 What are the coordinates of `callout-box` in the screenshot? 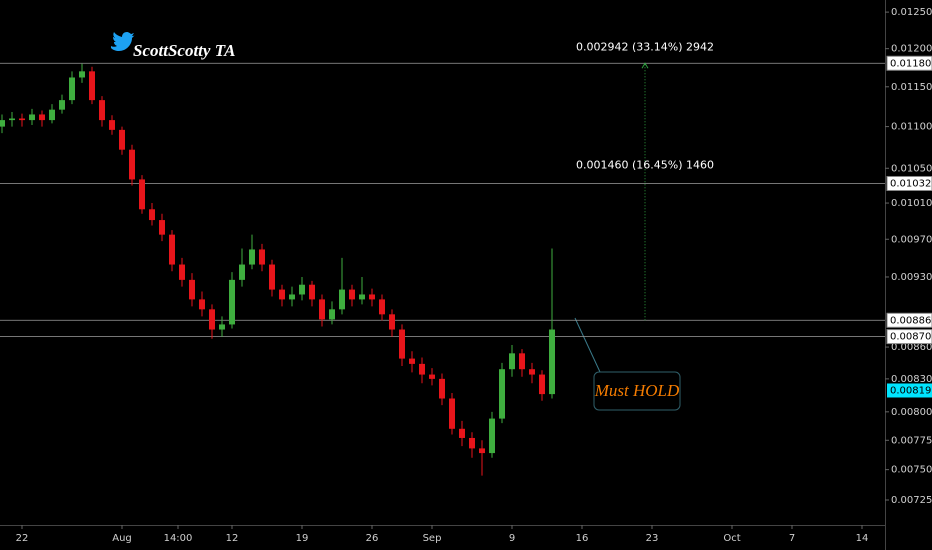 It's located at (637, 391).